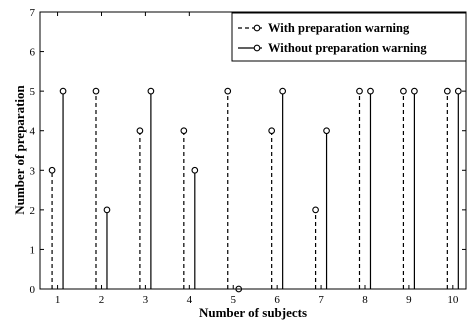  Describe the element at coordinates (58, 300) in the screenshot. I see `x-tick-label-1: 1` at that location.